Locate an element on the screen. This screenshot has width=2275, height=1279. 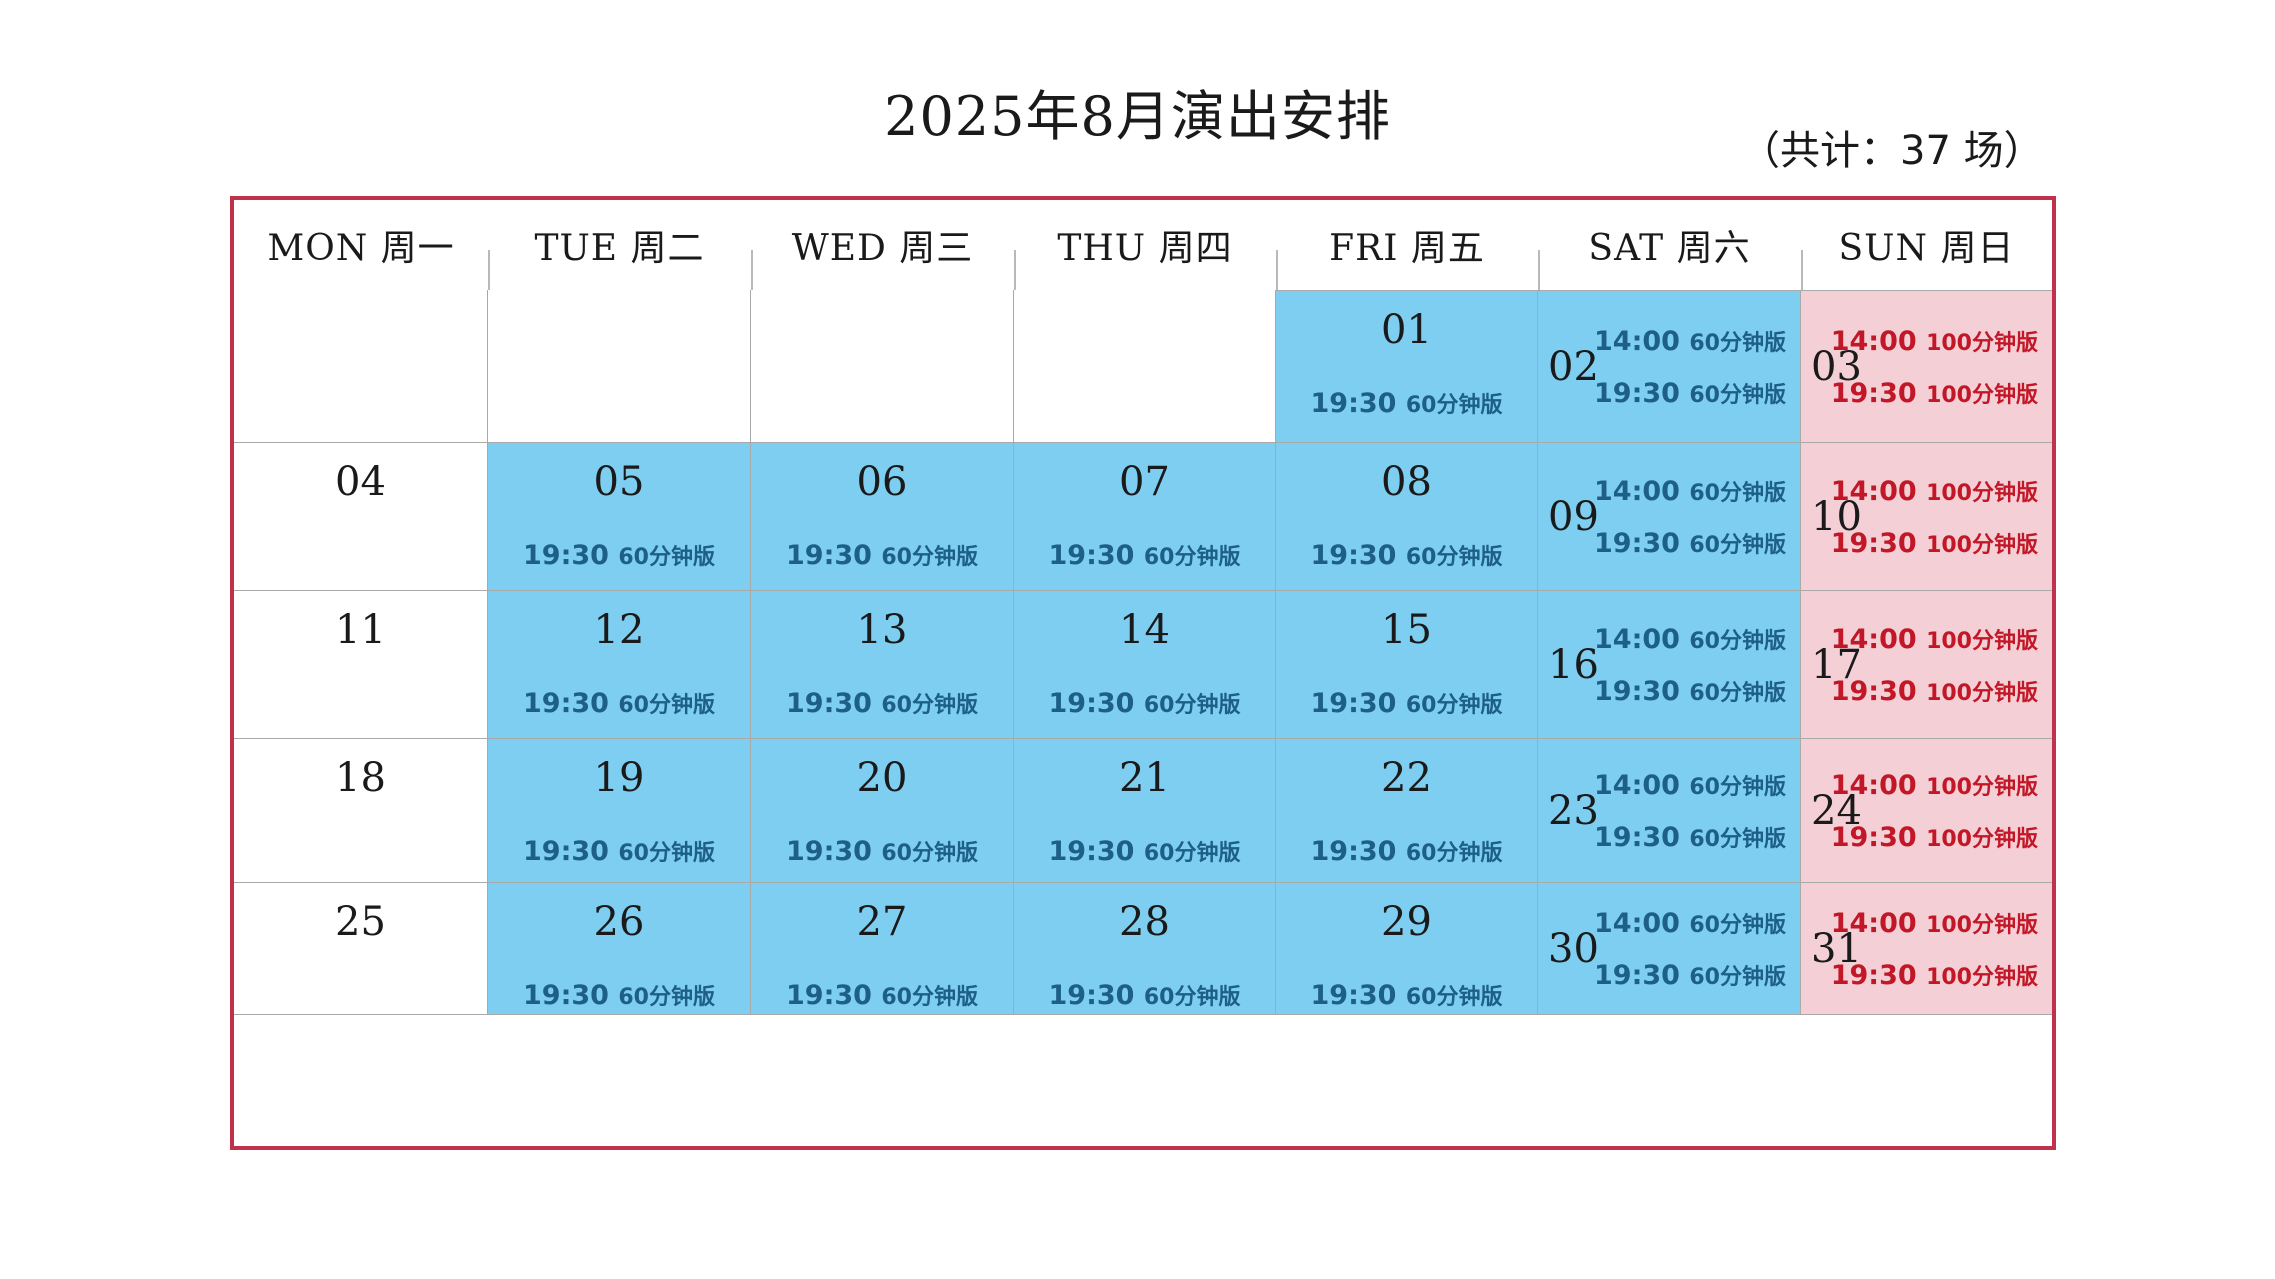
day-cell: 02 14:00 60分钟版 19:30 60分钟版 is located at coordinates (1669, 366).